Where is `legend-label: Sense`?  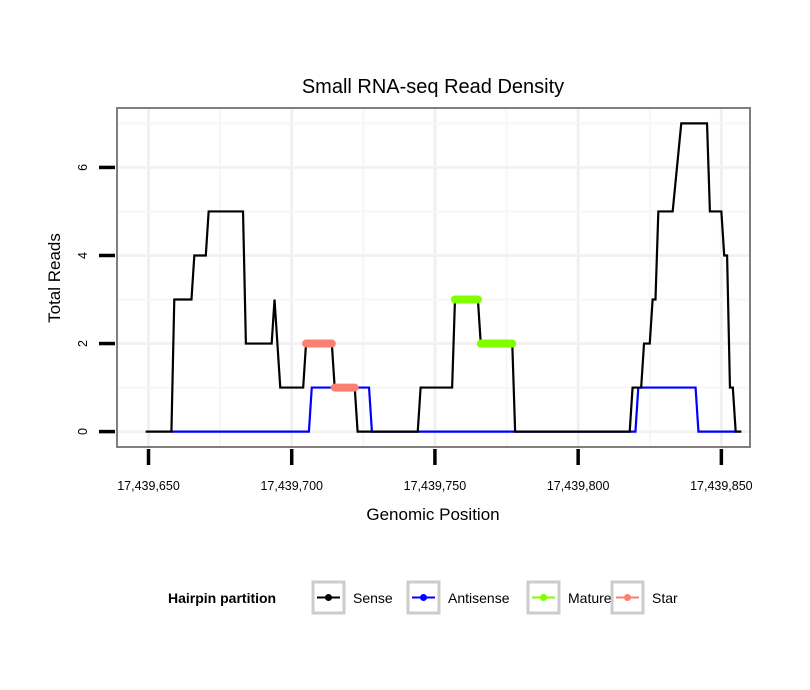 legend-label: Sense is located at coordinates (373, 598).